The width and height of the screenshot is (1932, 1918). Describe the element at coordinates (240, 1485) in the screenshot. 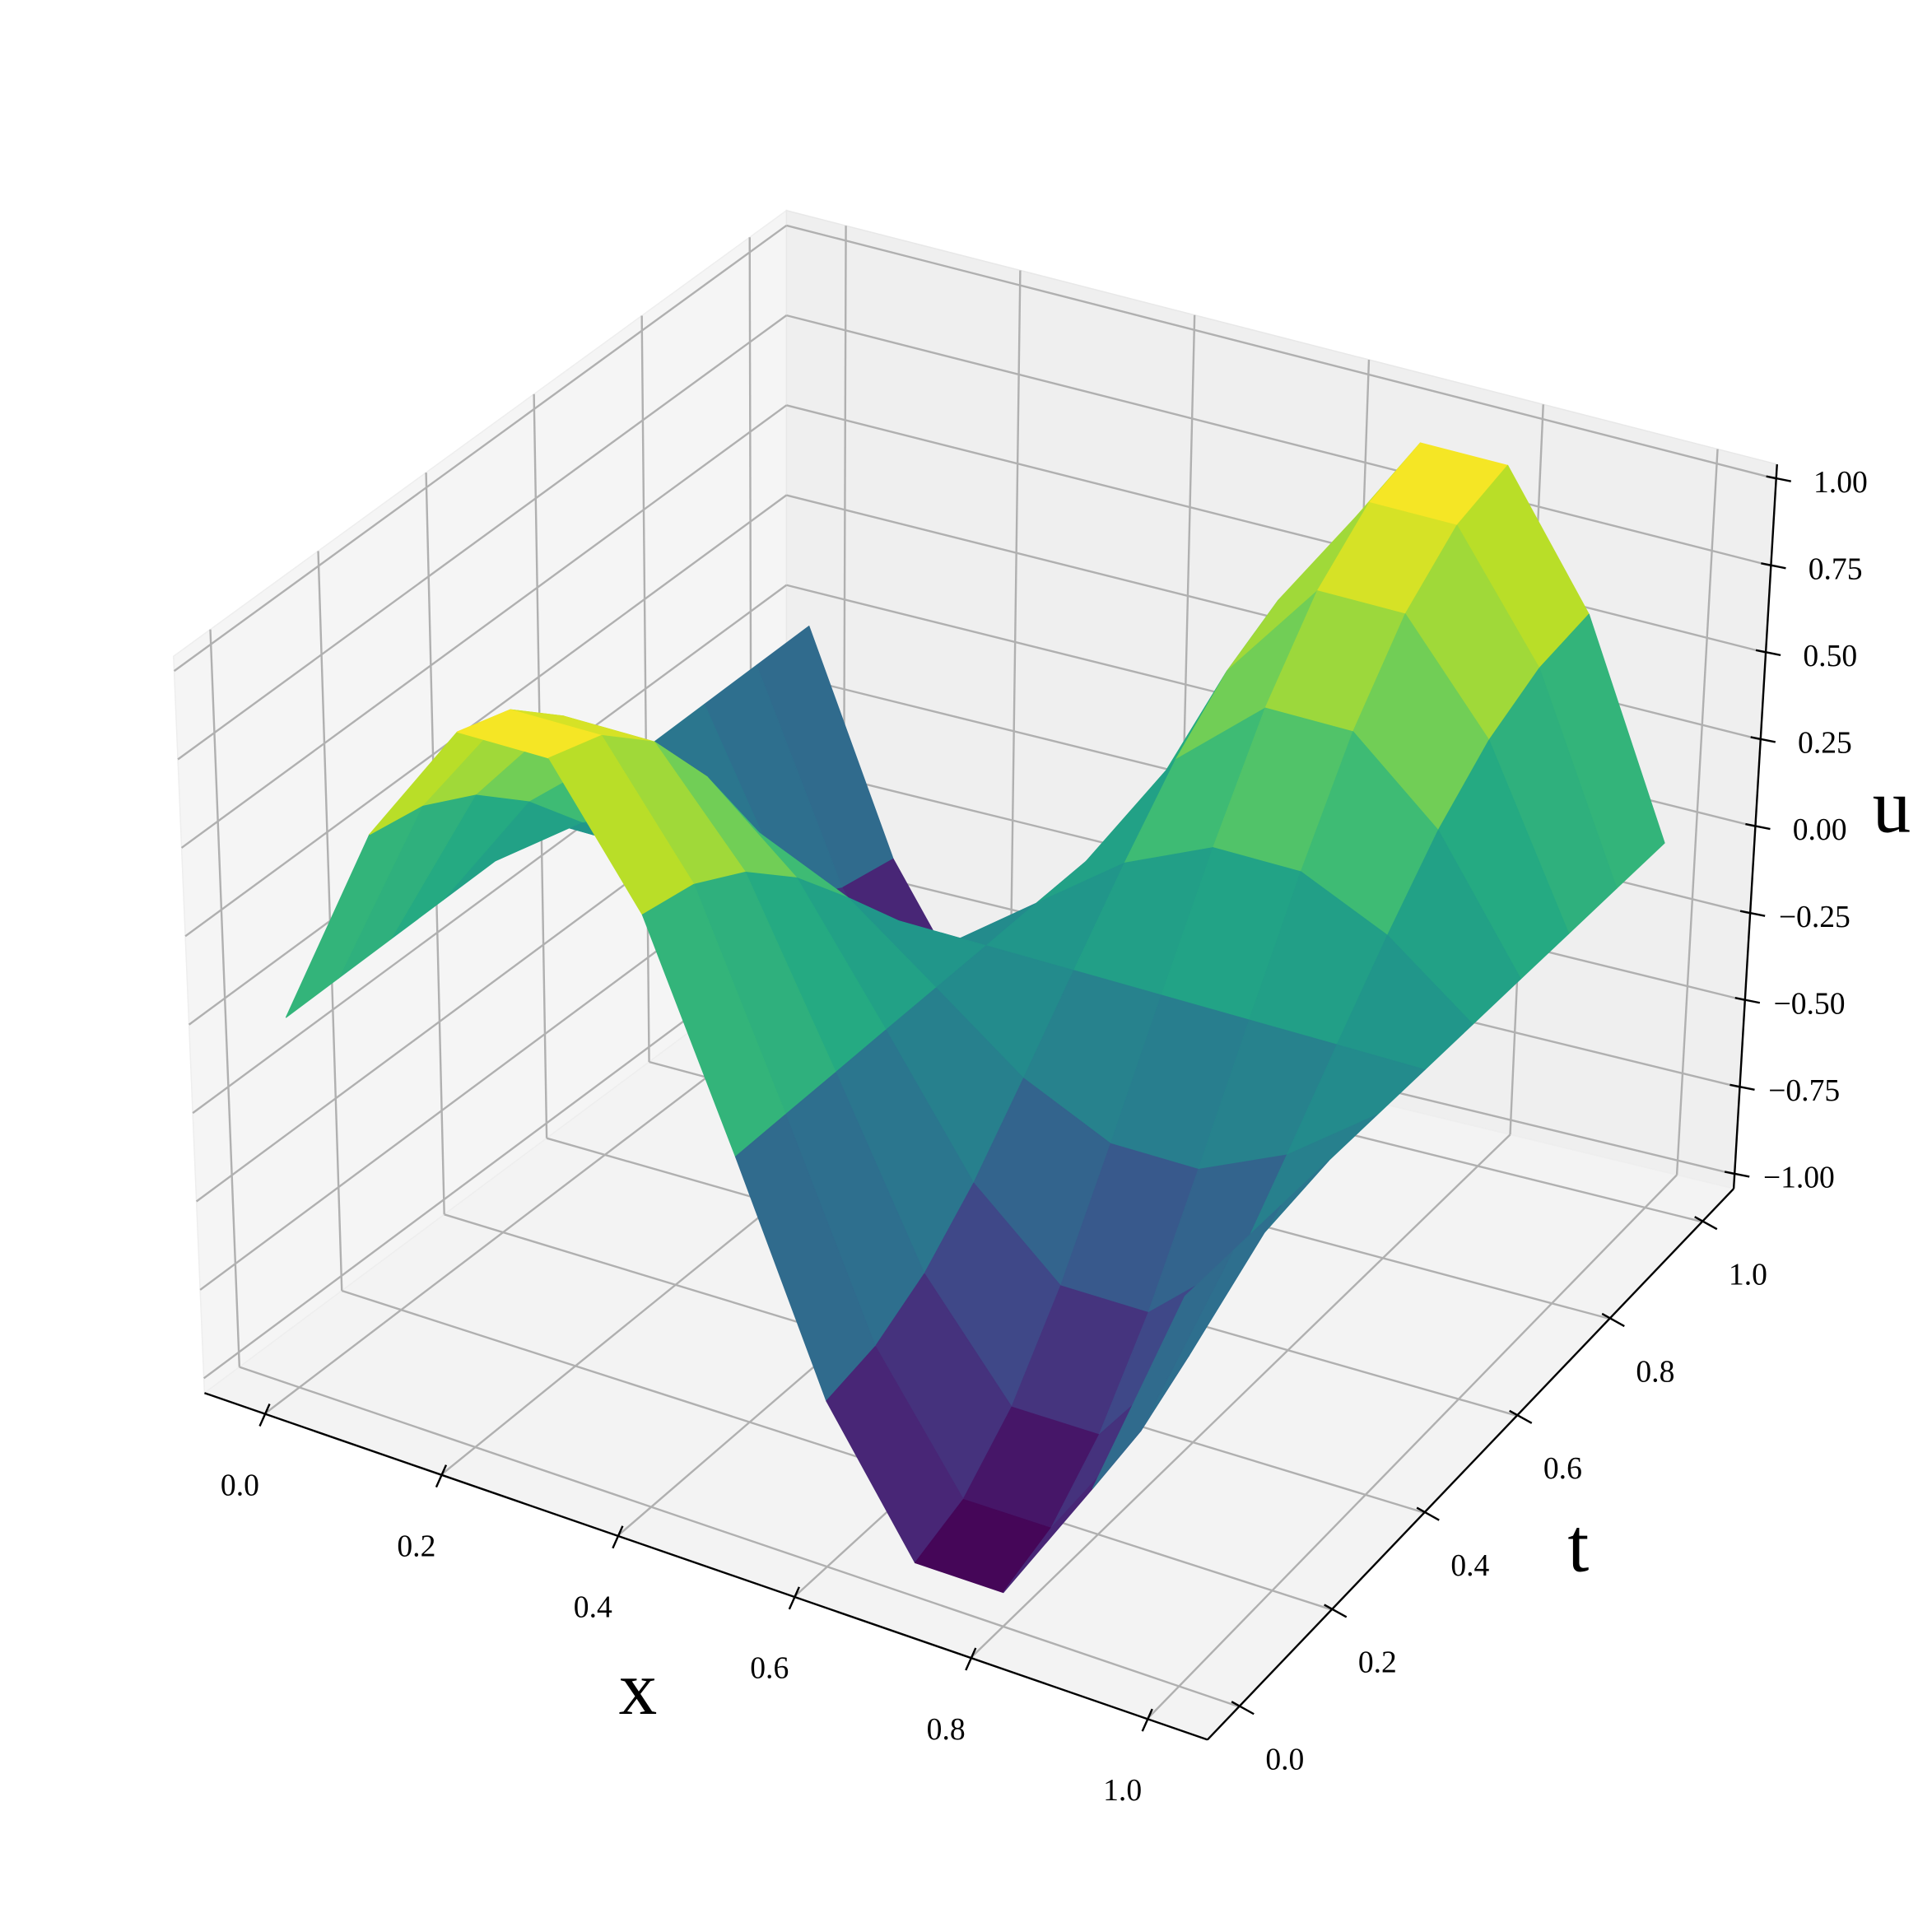

I see `x-tick-label: 0.0` at that location.